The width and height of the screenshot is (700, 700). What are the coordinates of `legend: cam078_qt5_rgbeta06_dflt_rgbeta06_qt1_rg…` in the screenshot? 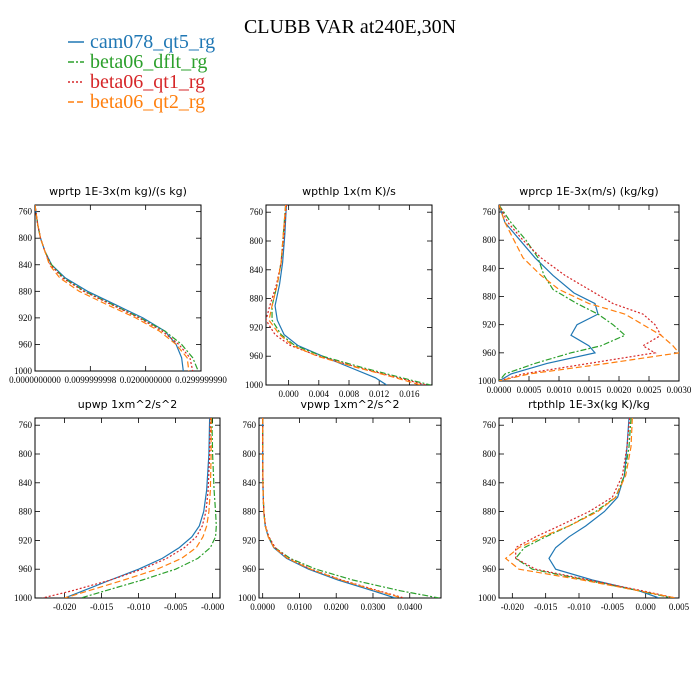 It's located at (141, 72).